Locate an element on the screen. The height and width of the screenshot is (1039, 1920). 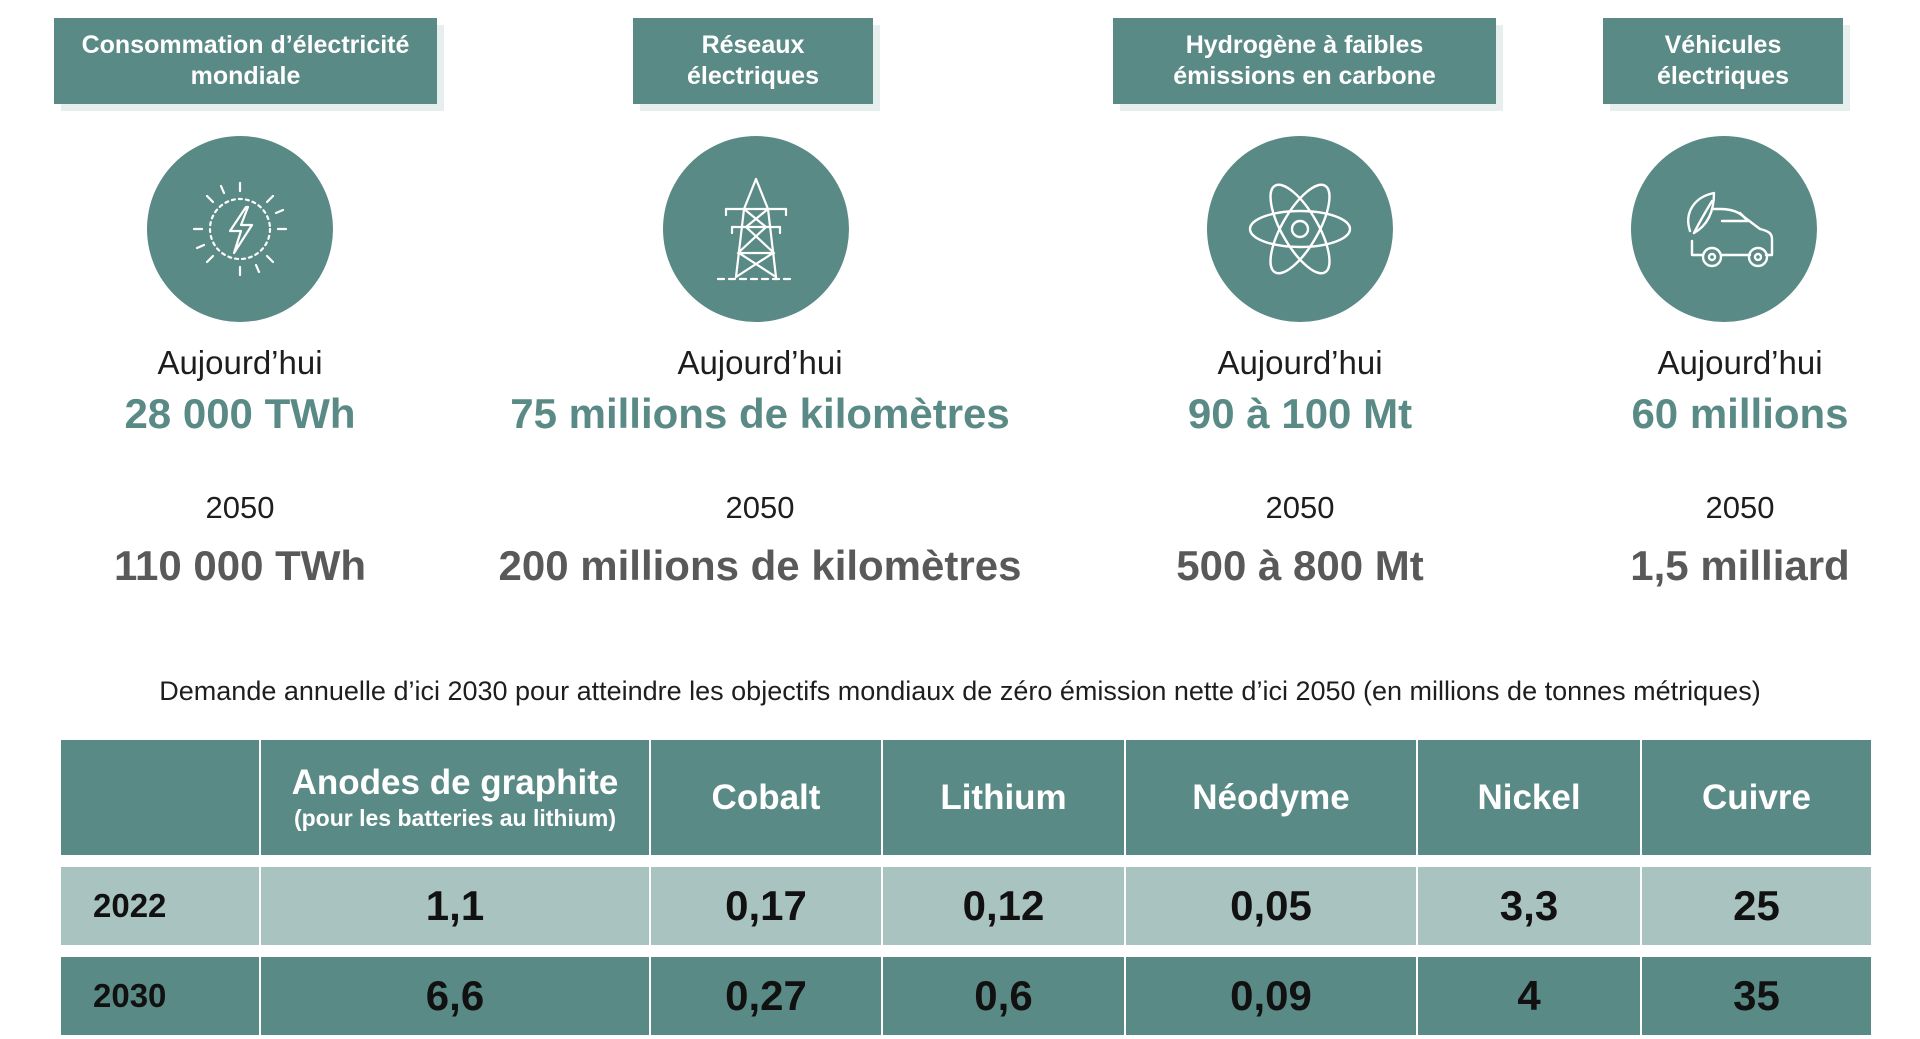
future-value: 200 millions de kilomètres is located at coordinates (760, 565).